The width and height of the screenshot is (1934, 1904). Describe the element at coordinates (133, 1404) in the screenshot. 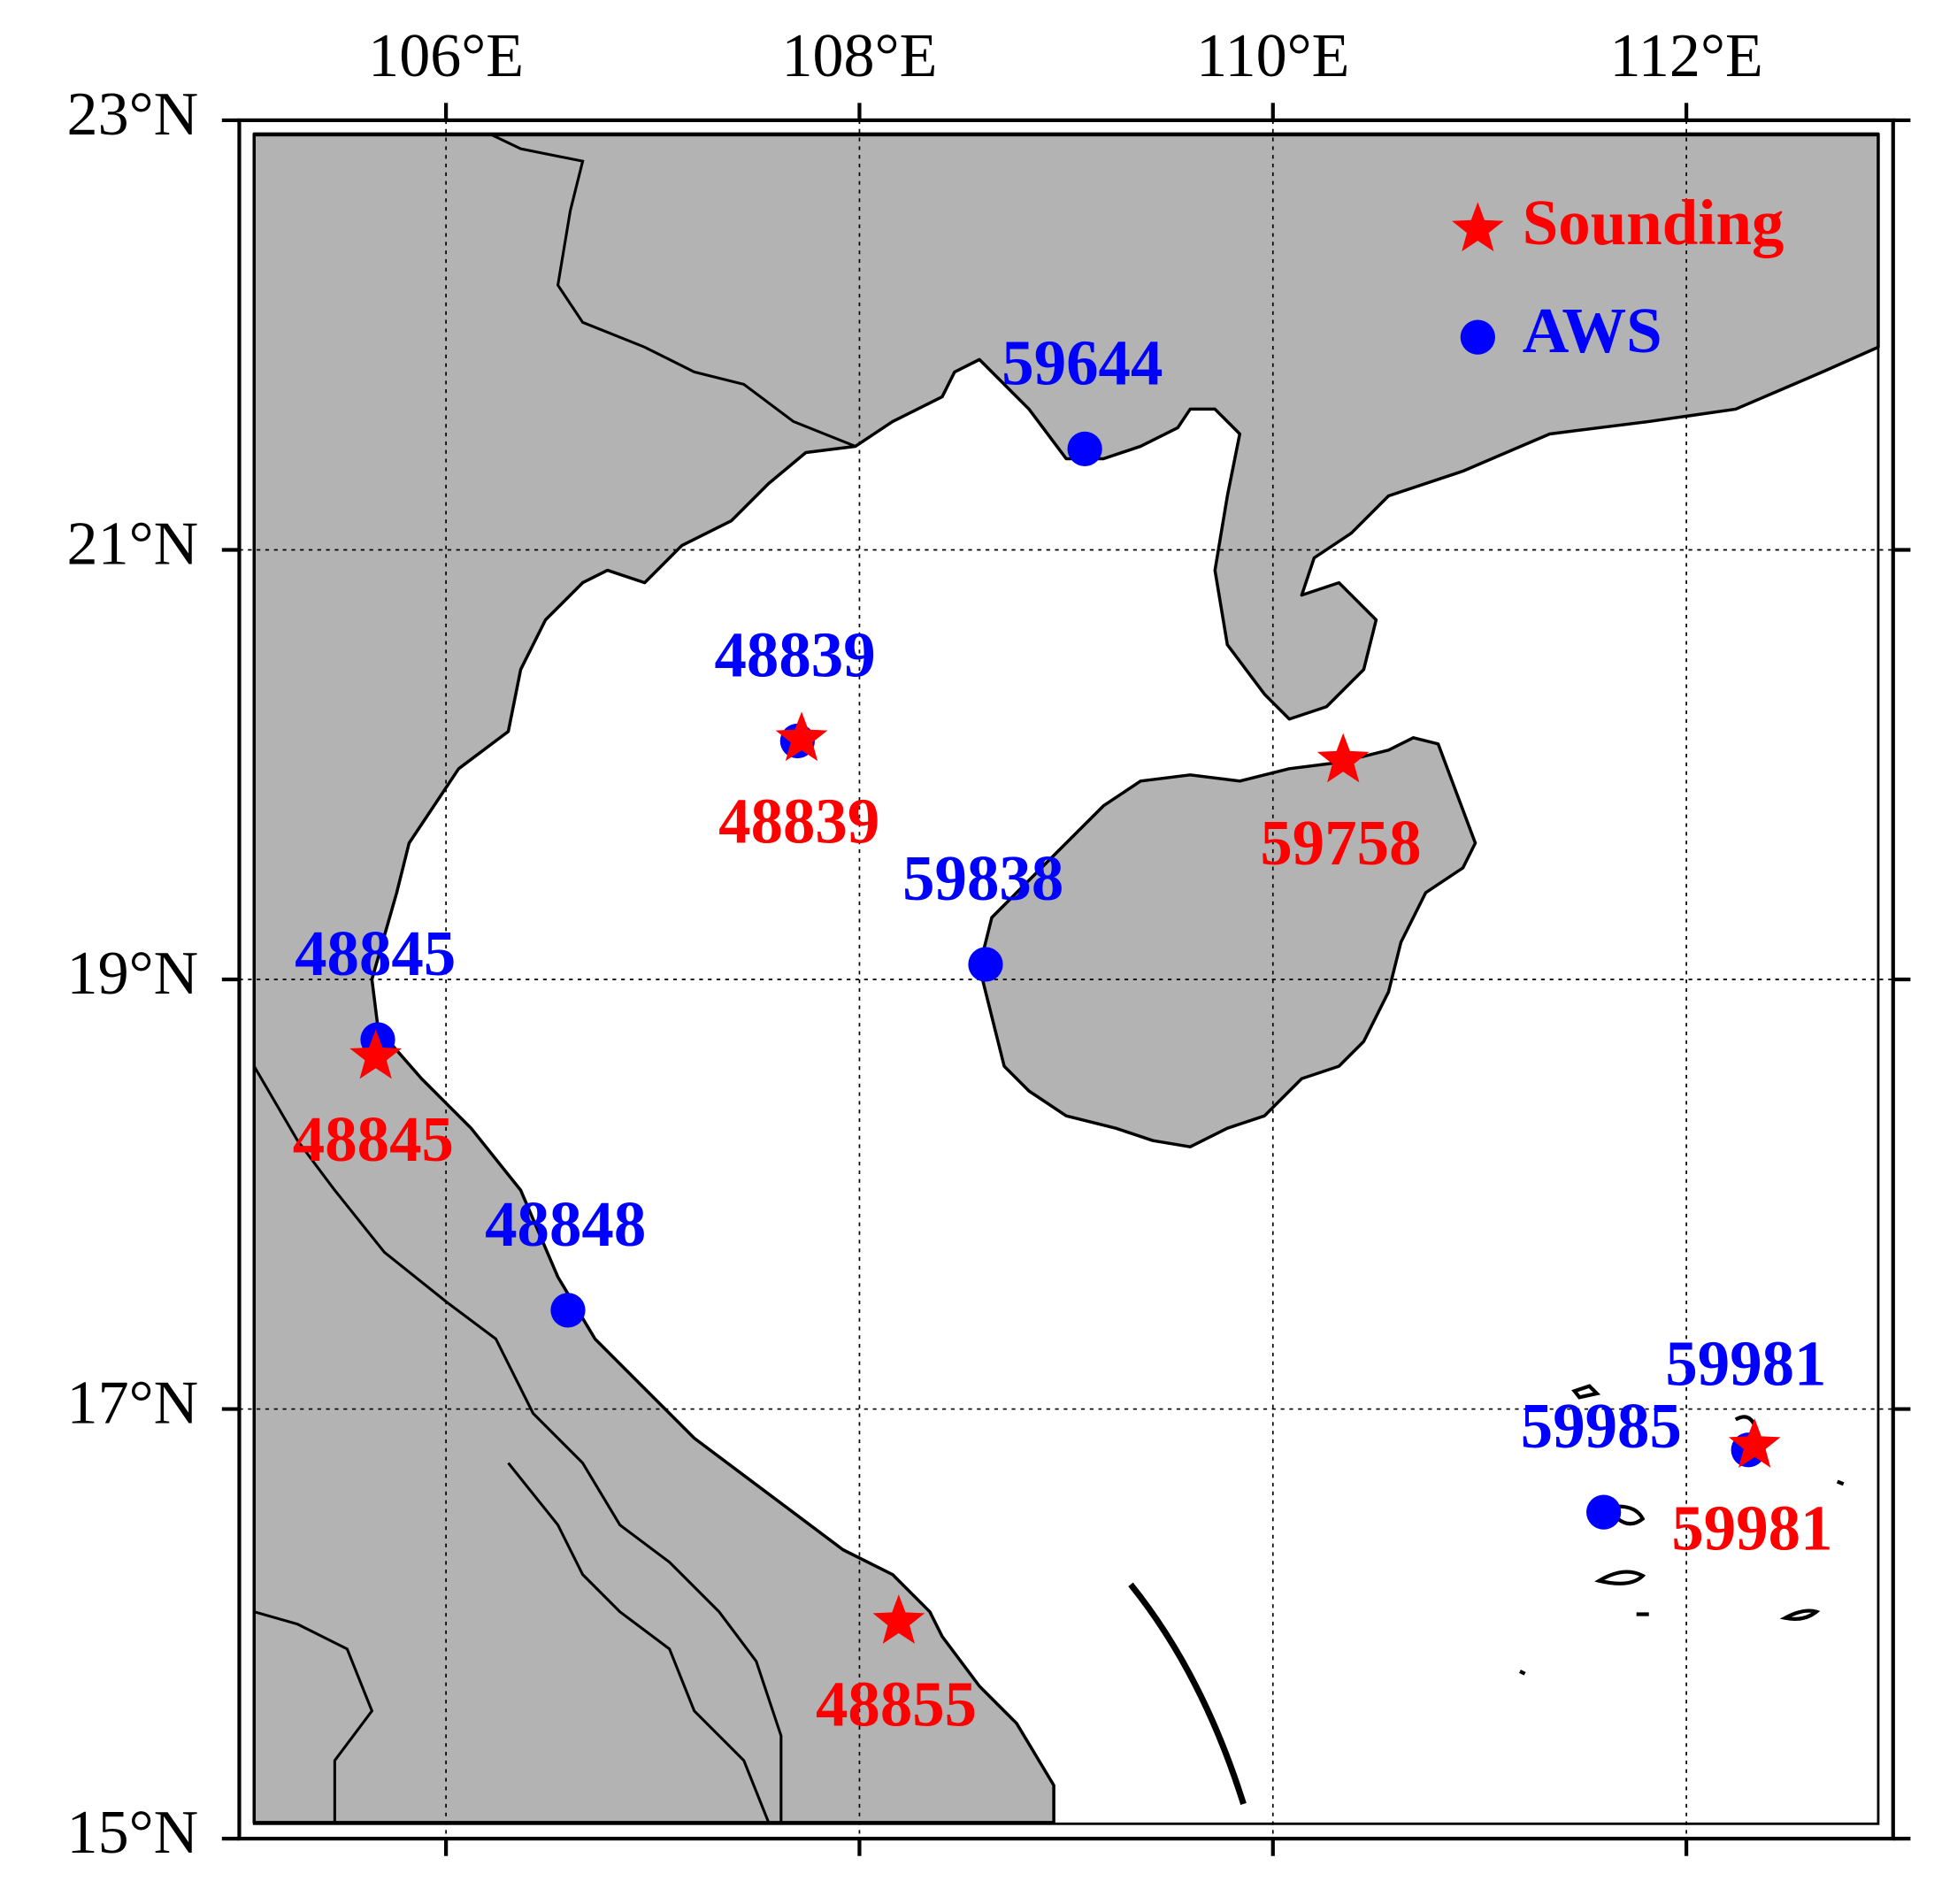

I see `y-tick-label: 17°N` at that location.